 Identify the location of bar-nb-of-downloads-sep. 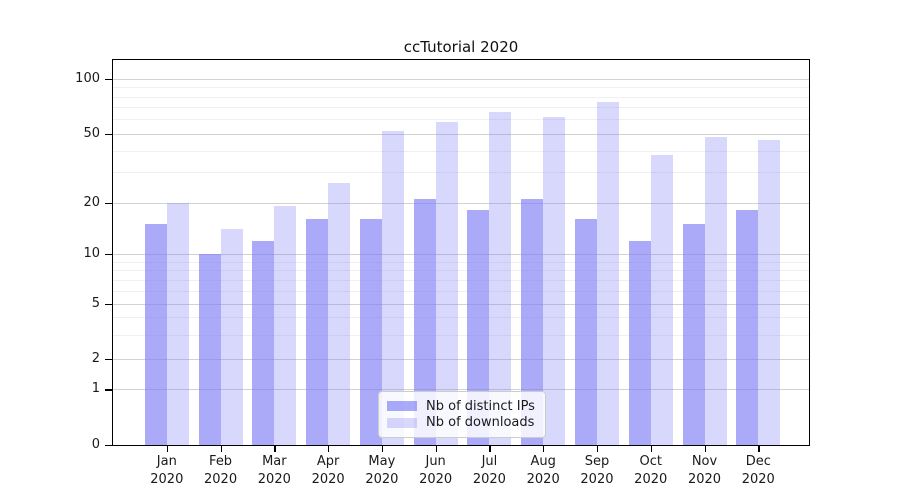
(607, 273).